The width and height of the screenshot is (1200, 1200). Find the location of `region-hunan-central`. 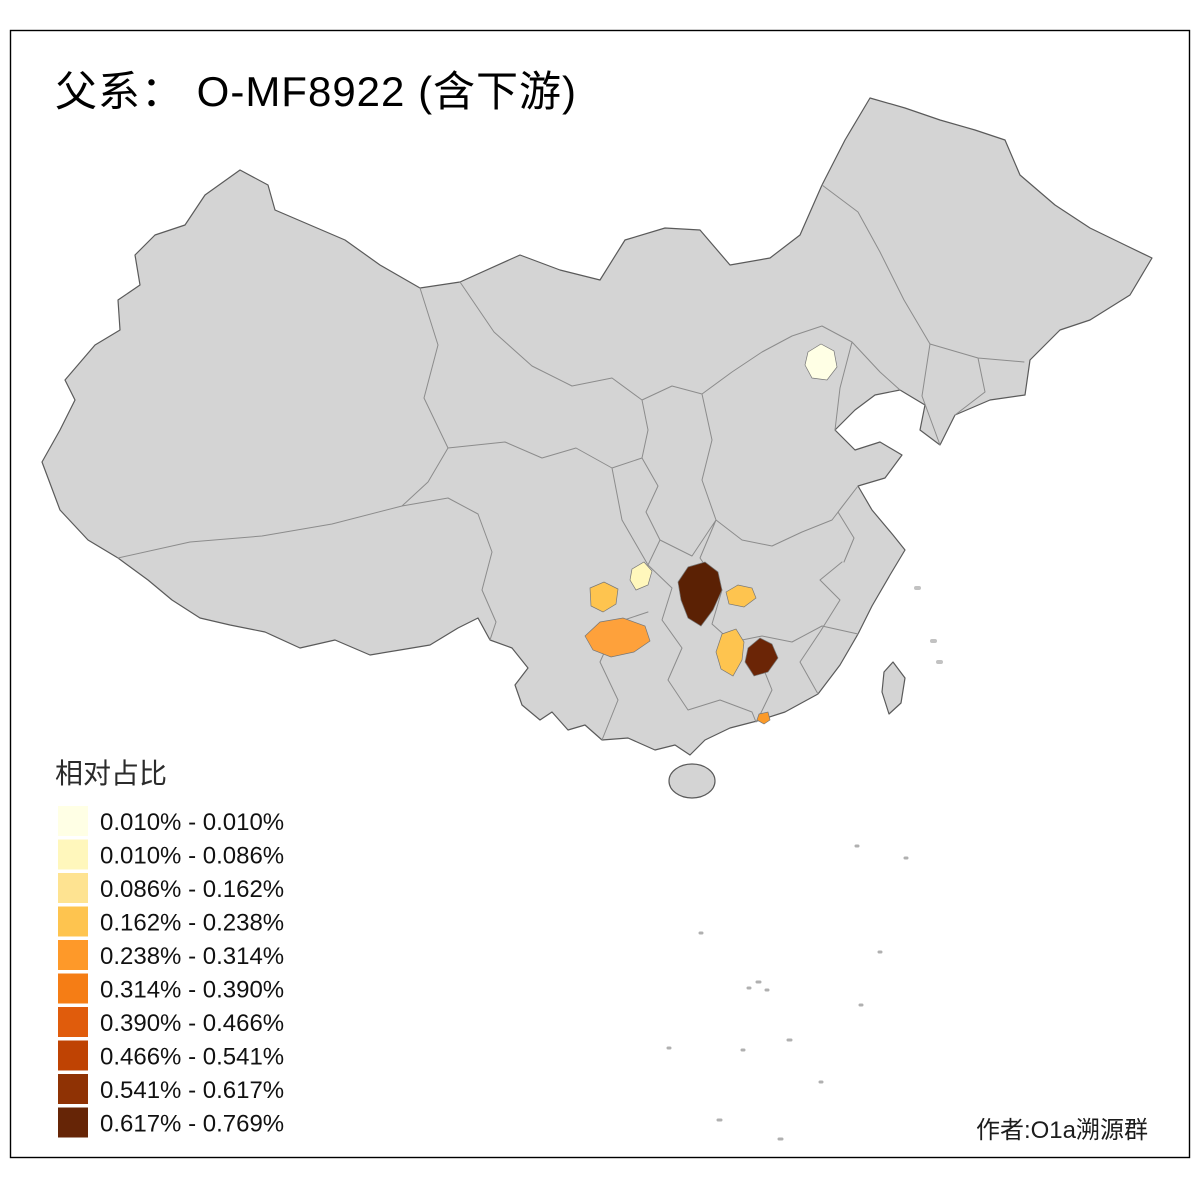

region-hunan-central is located at coordinates (761, 657).